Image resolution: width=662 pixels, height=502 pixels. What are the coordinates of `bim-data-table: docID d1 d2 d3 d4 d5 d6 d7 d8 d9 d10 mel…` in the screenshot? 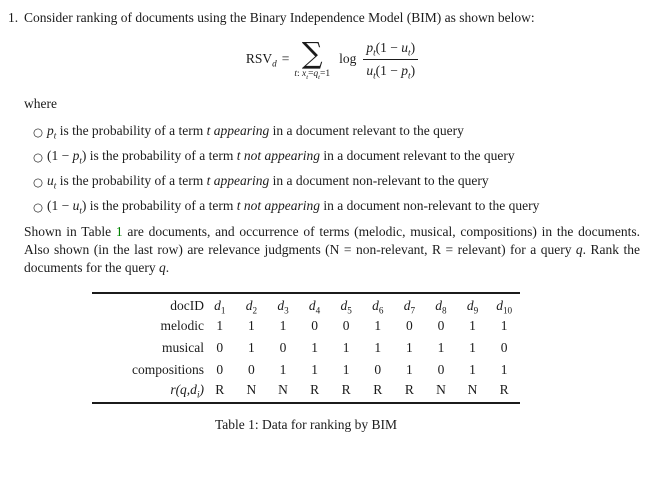 It's located at (306, 348).